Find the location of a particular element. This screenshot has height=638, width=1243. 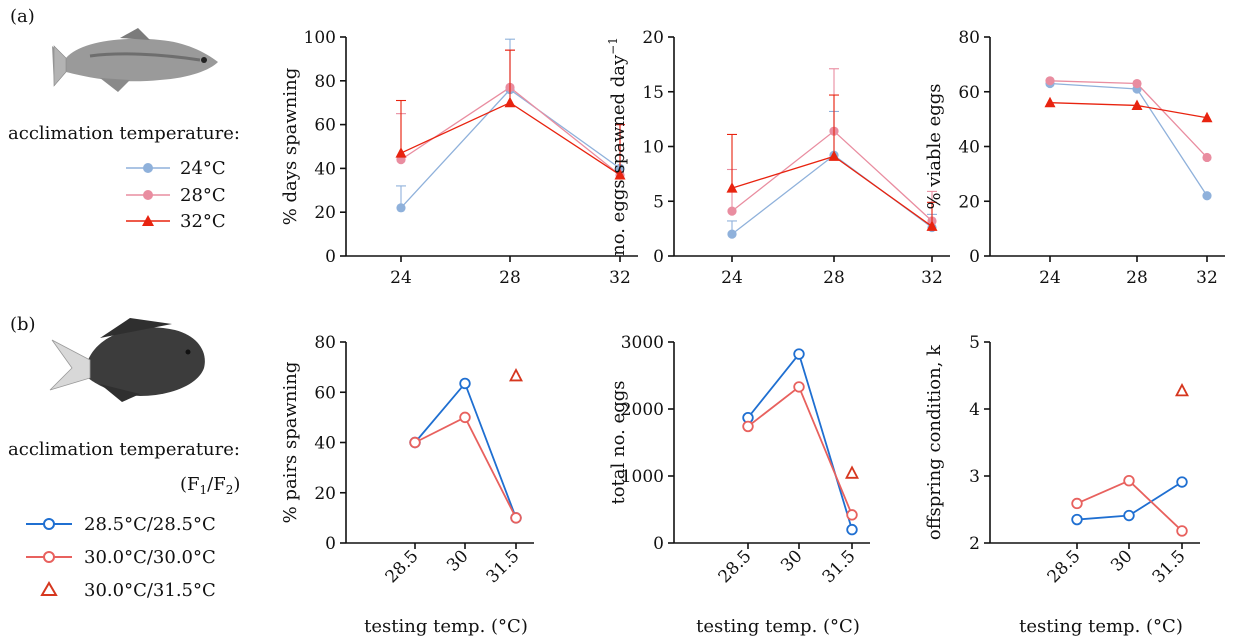

legend-a-label-24: 24°C is located at coordinates (203, 168).